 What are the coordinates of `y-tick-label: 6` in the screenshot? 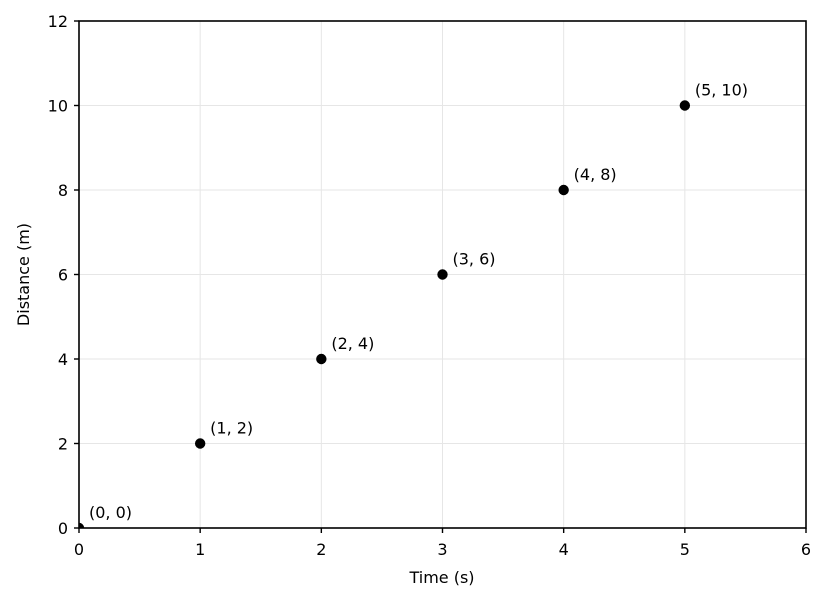 It's located at (63, 275).